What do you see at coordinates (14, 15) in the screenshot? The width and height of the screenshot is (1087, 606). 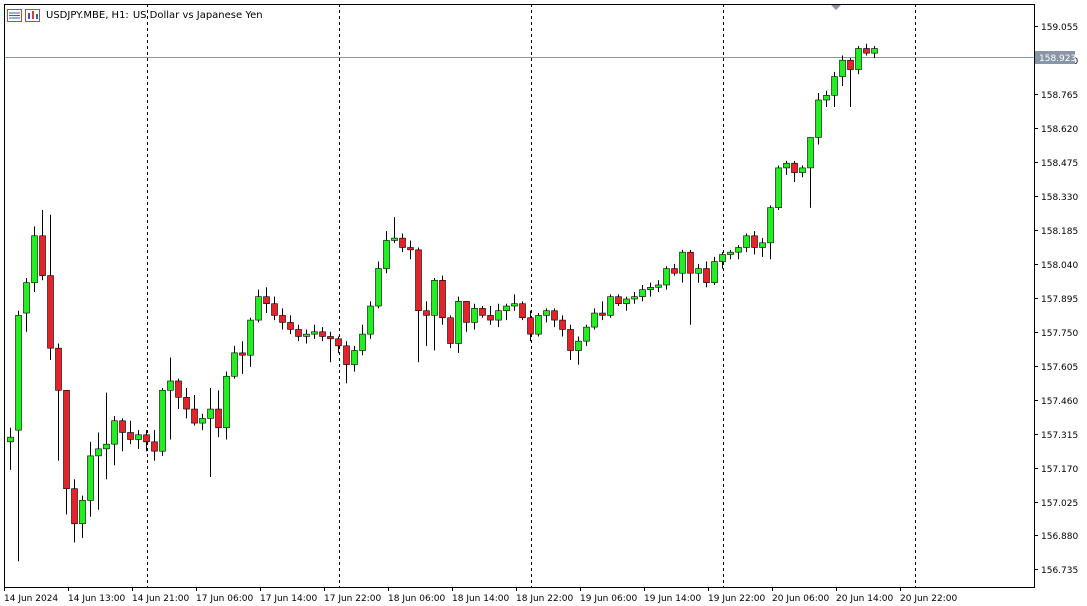 I see `list-icon` at bounding box center [14, 15].